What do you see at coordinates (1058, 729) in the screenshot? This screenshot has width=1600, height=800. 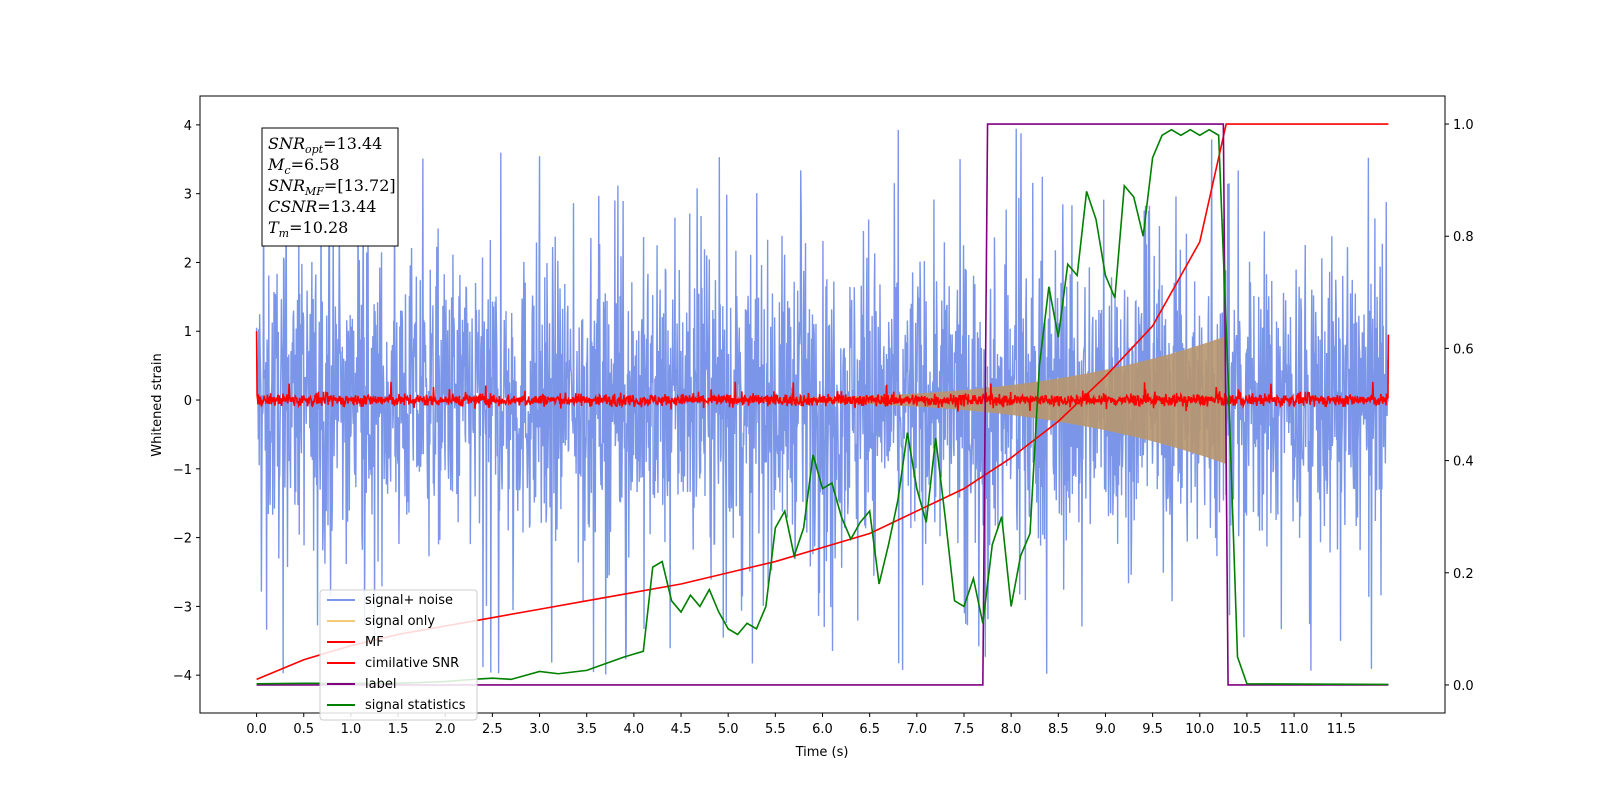 I see `x-tick-label: 8.5` at bounding box center [1058, 729].